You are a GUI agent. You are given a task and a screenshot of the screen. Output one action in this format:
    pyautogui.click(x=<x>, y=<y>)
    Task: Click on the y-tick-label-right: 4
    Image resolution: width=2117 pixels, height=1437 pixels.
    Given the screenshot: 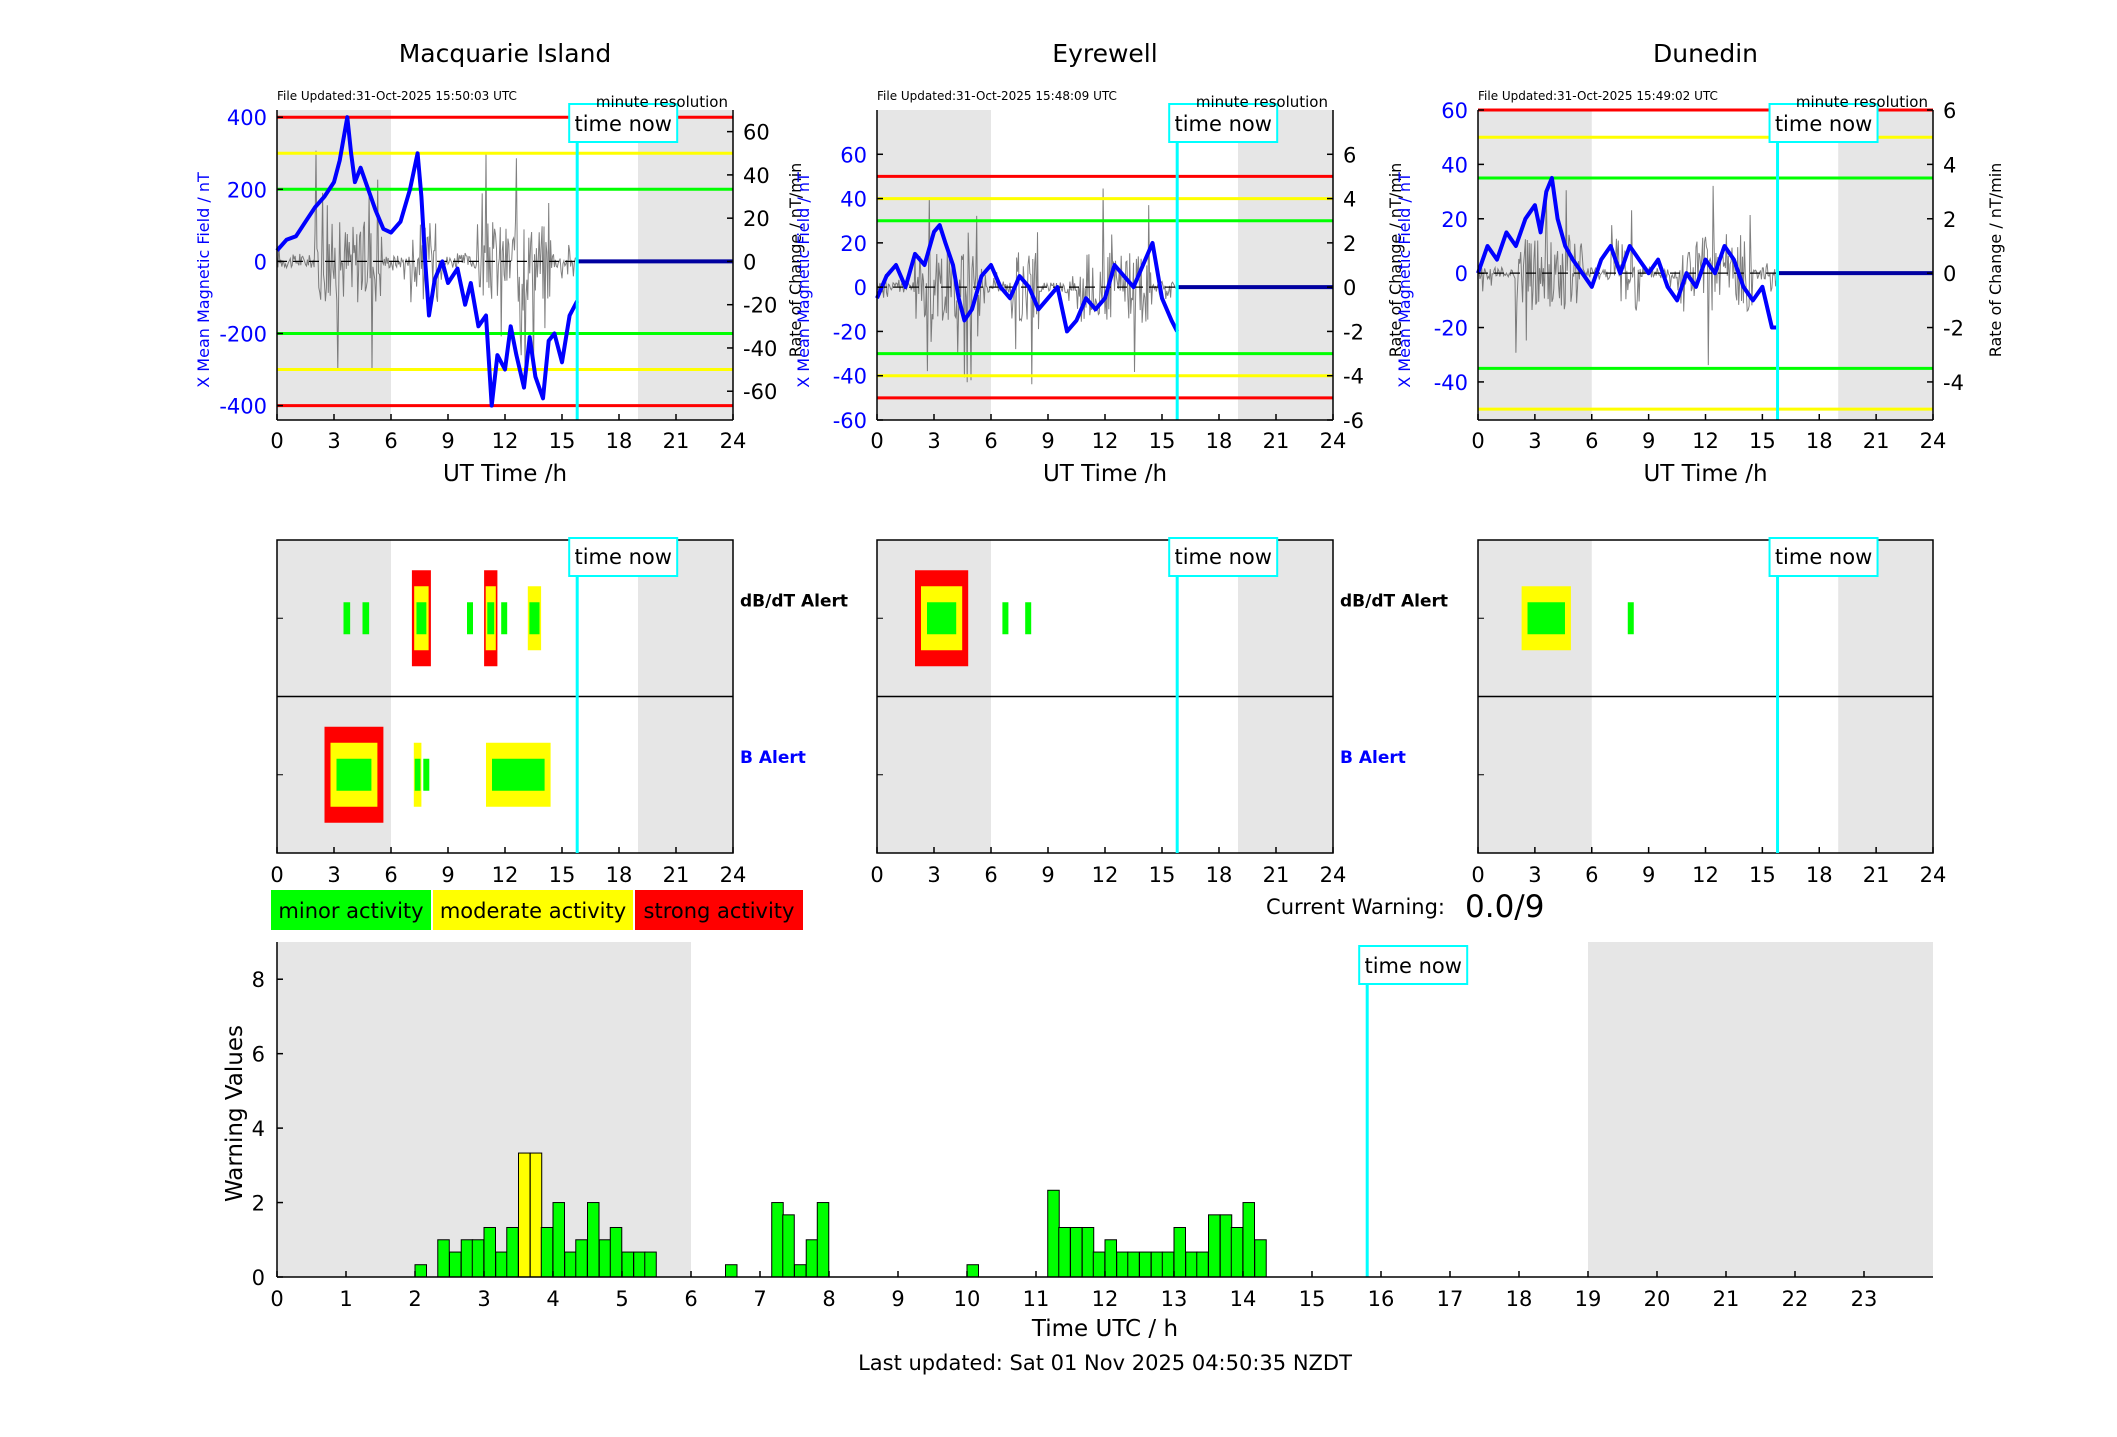 What is the action you would take?
    pyautogui.click(x=1349, y=200)
    